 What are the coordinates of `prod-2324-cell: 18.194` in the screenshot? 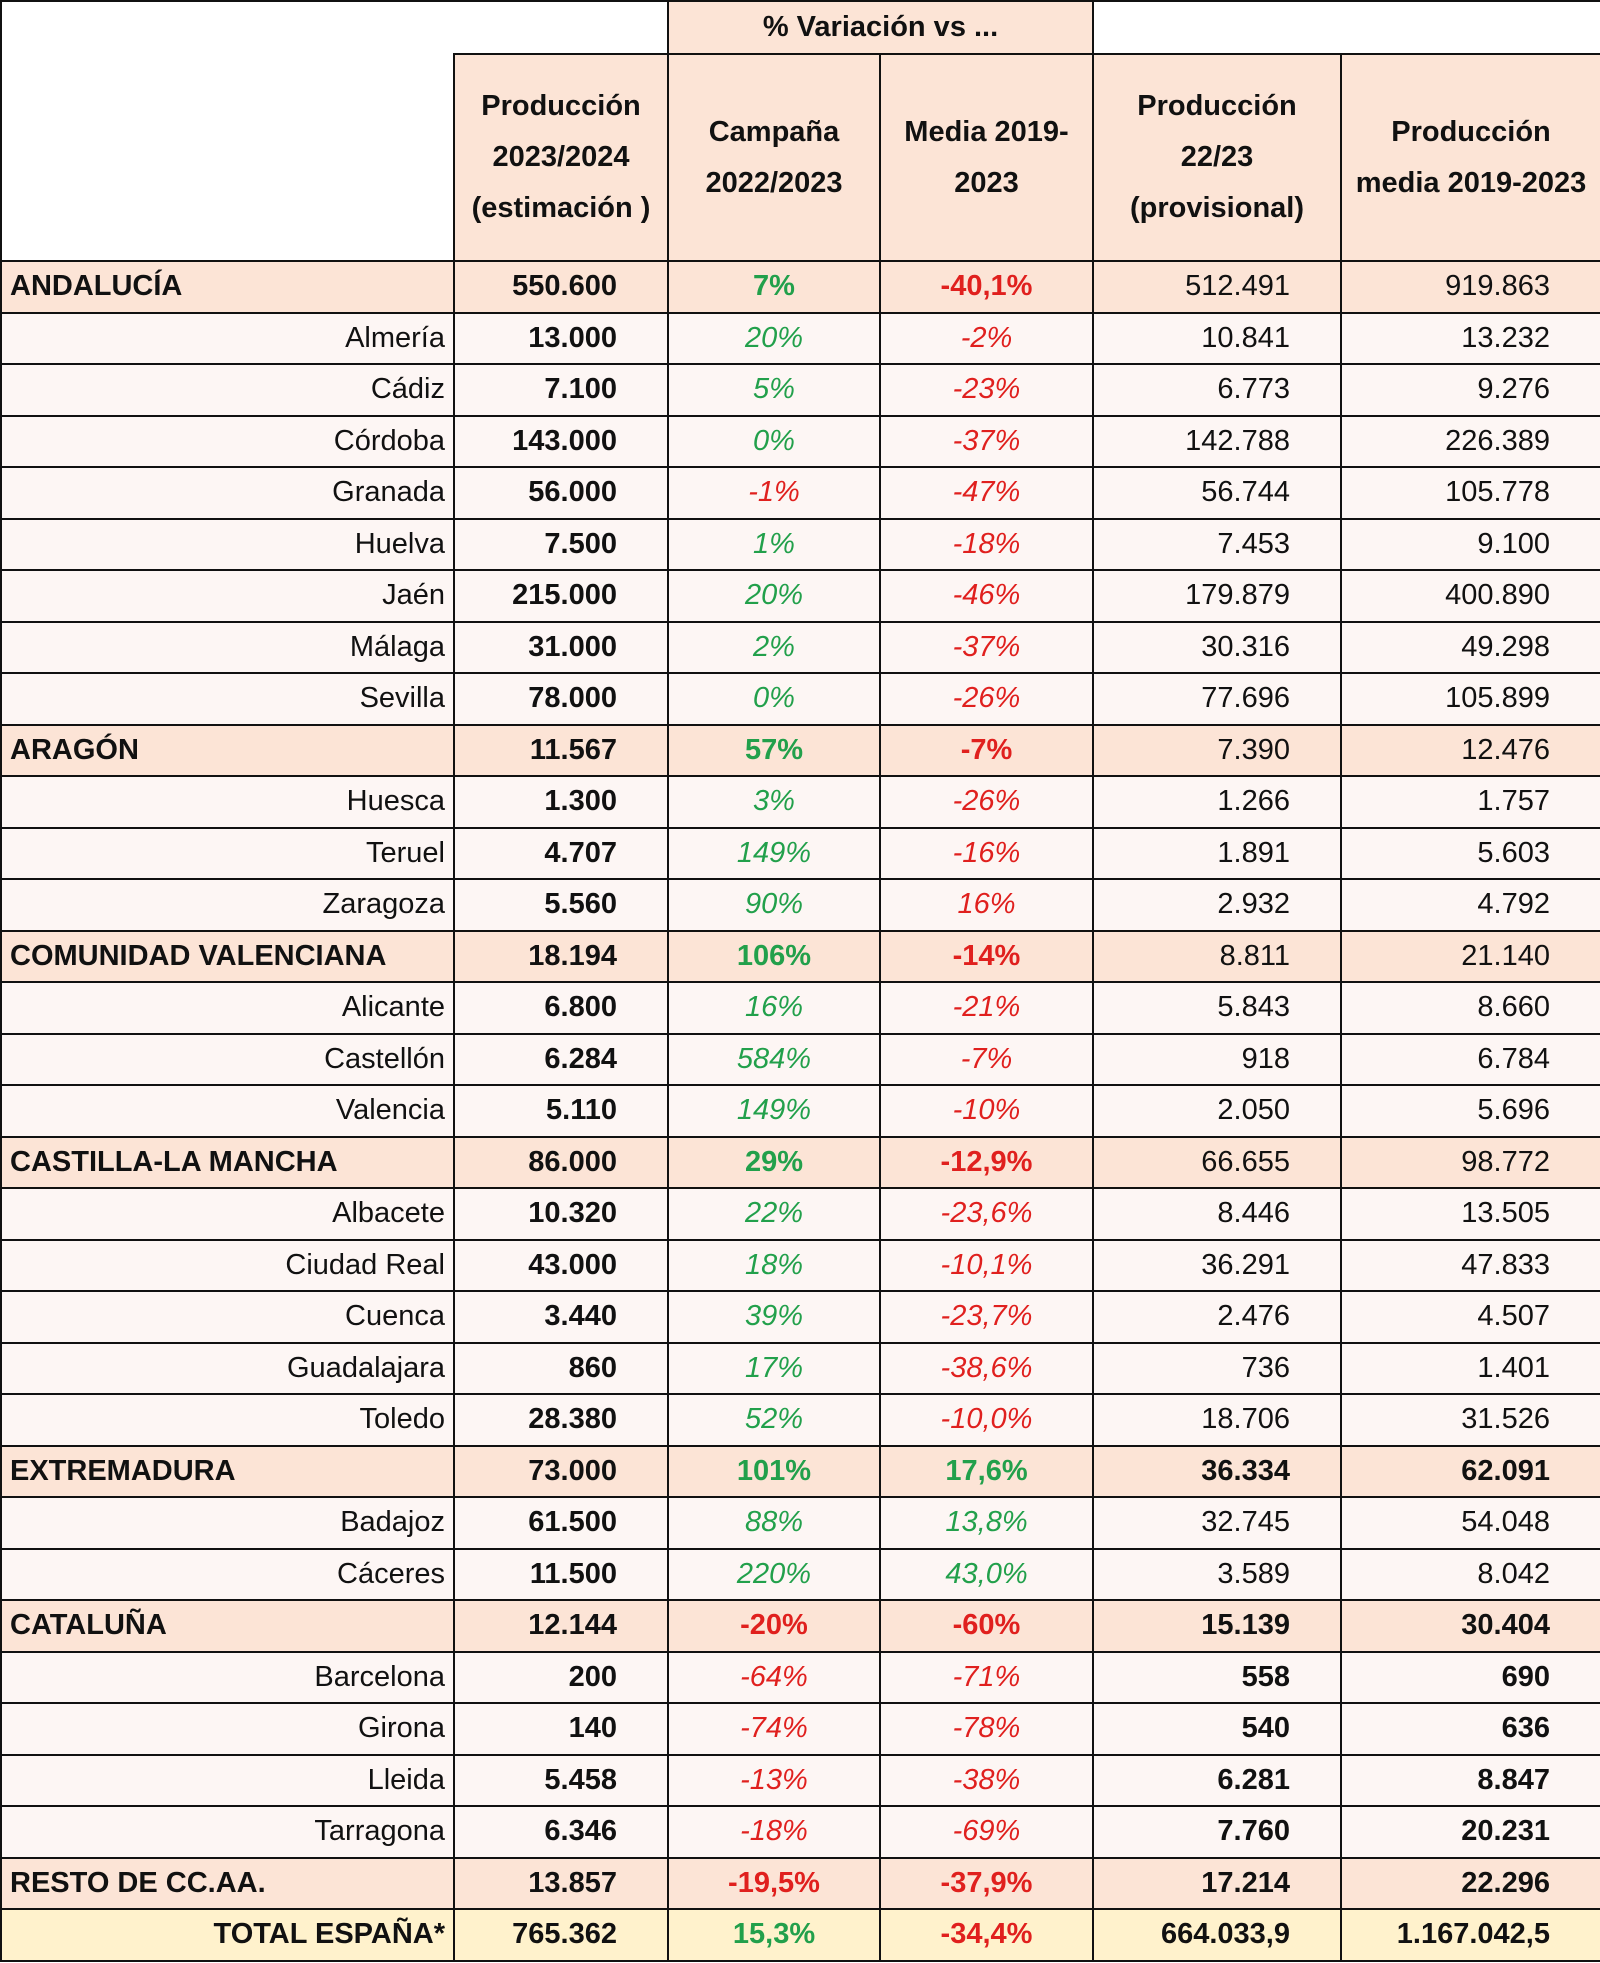 It's located at (561, 956).